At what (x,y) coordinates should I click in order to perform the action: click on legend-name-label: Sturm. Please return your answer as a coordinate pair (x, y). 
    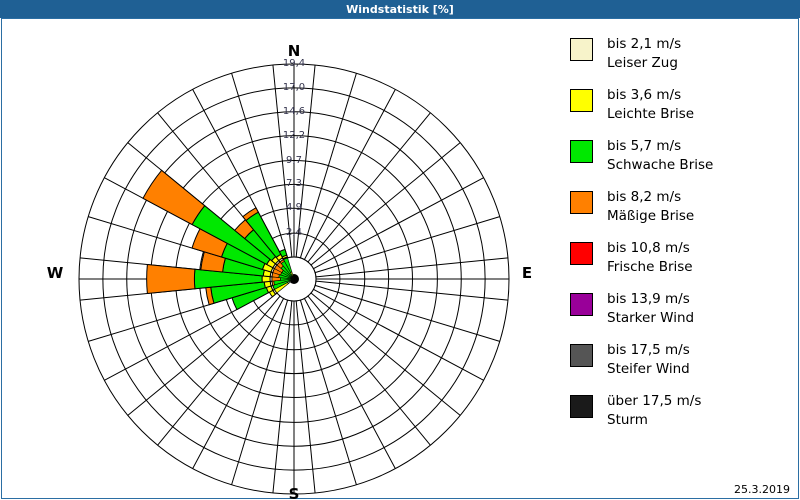
    Looking at the image, I should click on (627, 420).